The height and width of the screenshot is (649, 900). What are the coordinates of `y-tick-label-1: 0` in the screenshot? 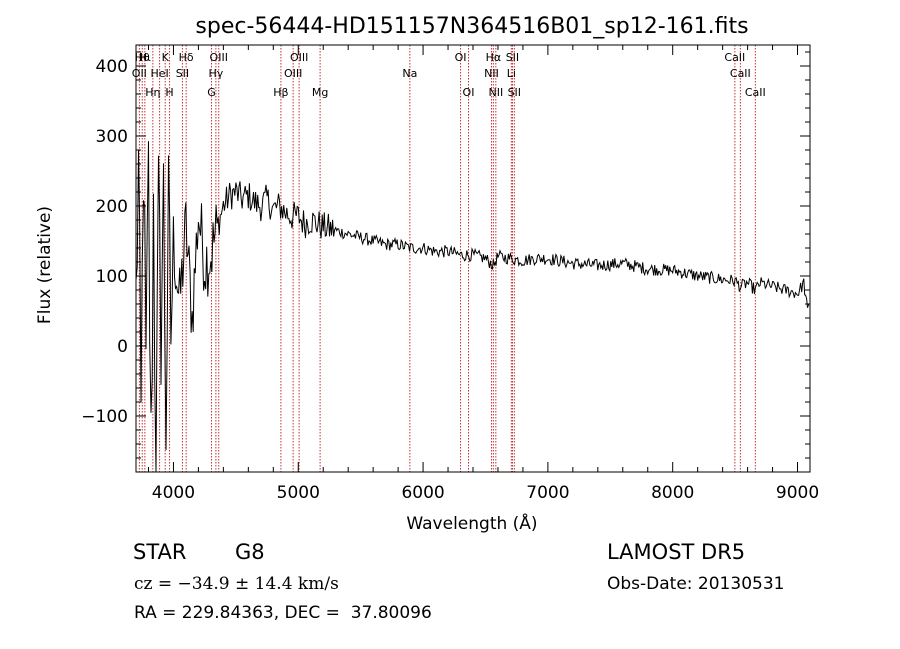 It's located at (122, 347).